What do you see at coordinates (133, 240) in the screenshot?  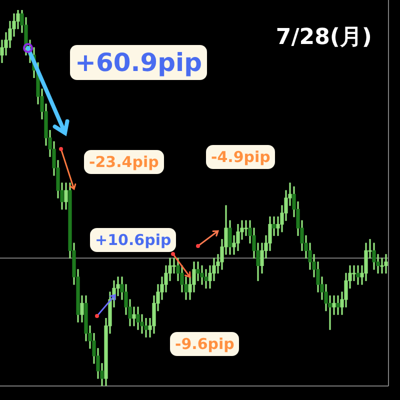 I see `annotation: +10.6pip` at bounding box center [133, 240].